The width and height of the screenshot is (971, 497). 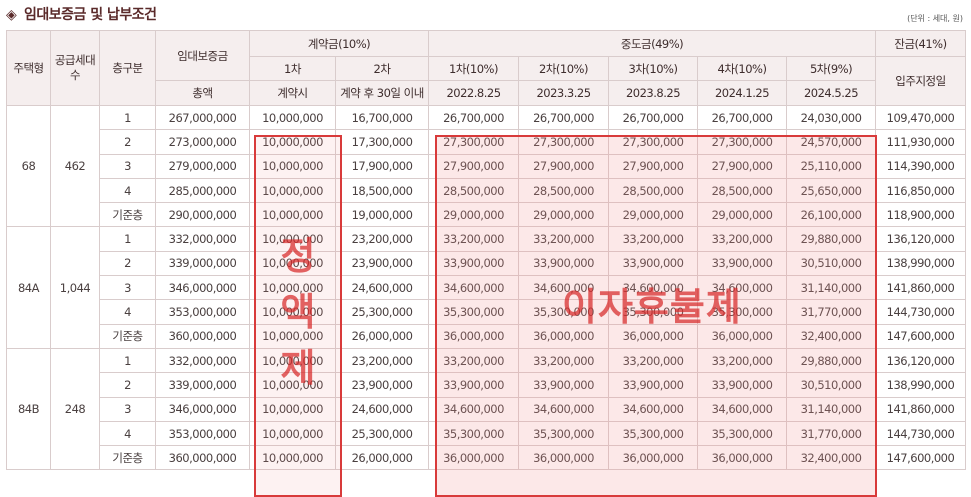 I want to click on cell-supply-count: 1,044, so click(x=75, y=287).